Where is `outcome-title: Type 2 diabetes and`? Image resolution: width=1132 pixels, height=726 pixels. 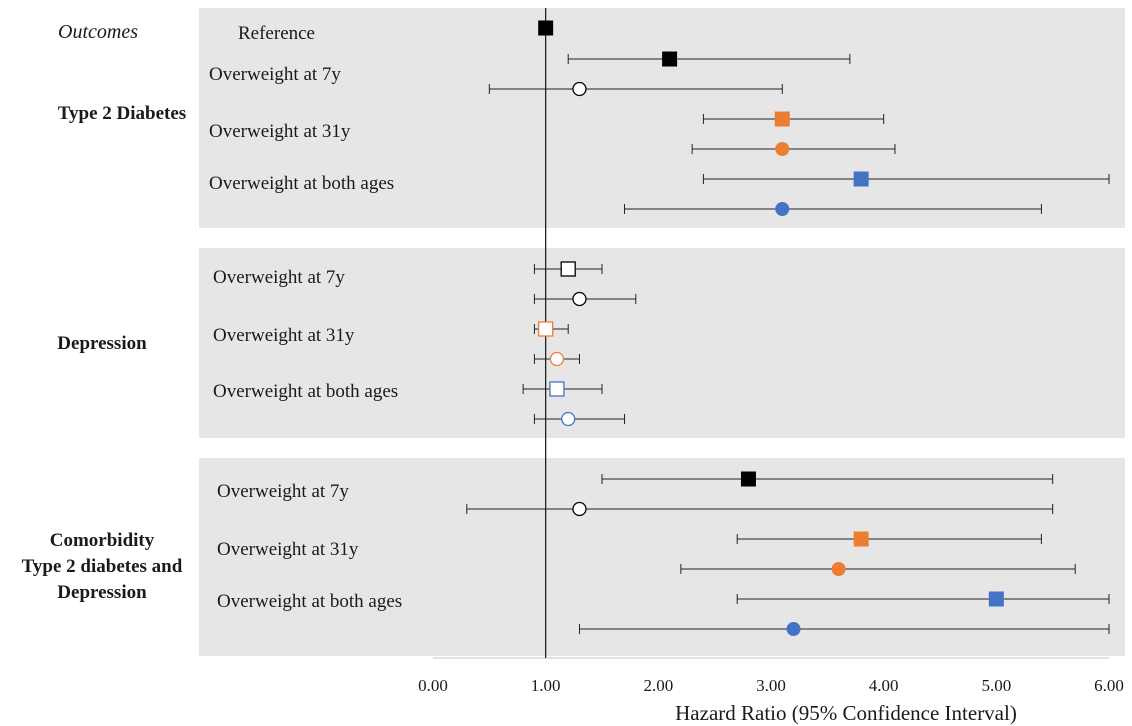 outcome-title: Type 2 diabetes and is located at coordinates (102, 566).